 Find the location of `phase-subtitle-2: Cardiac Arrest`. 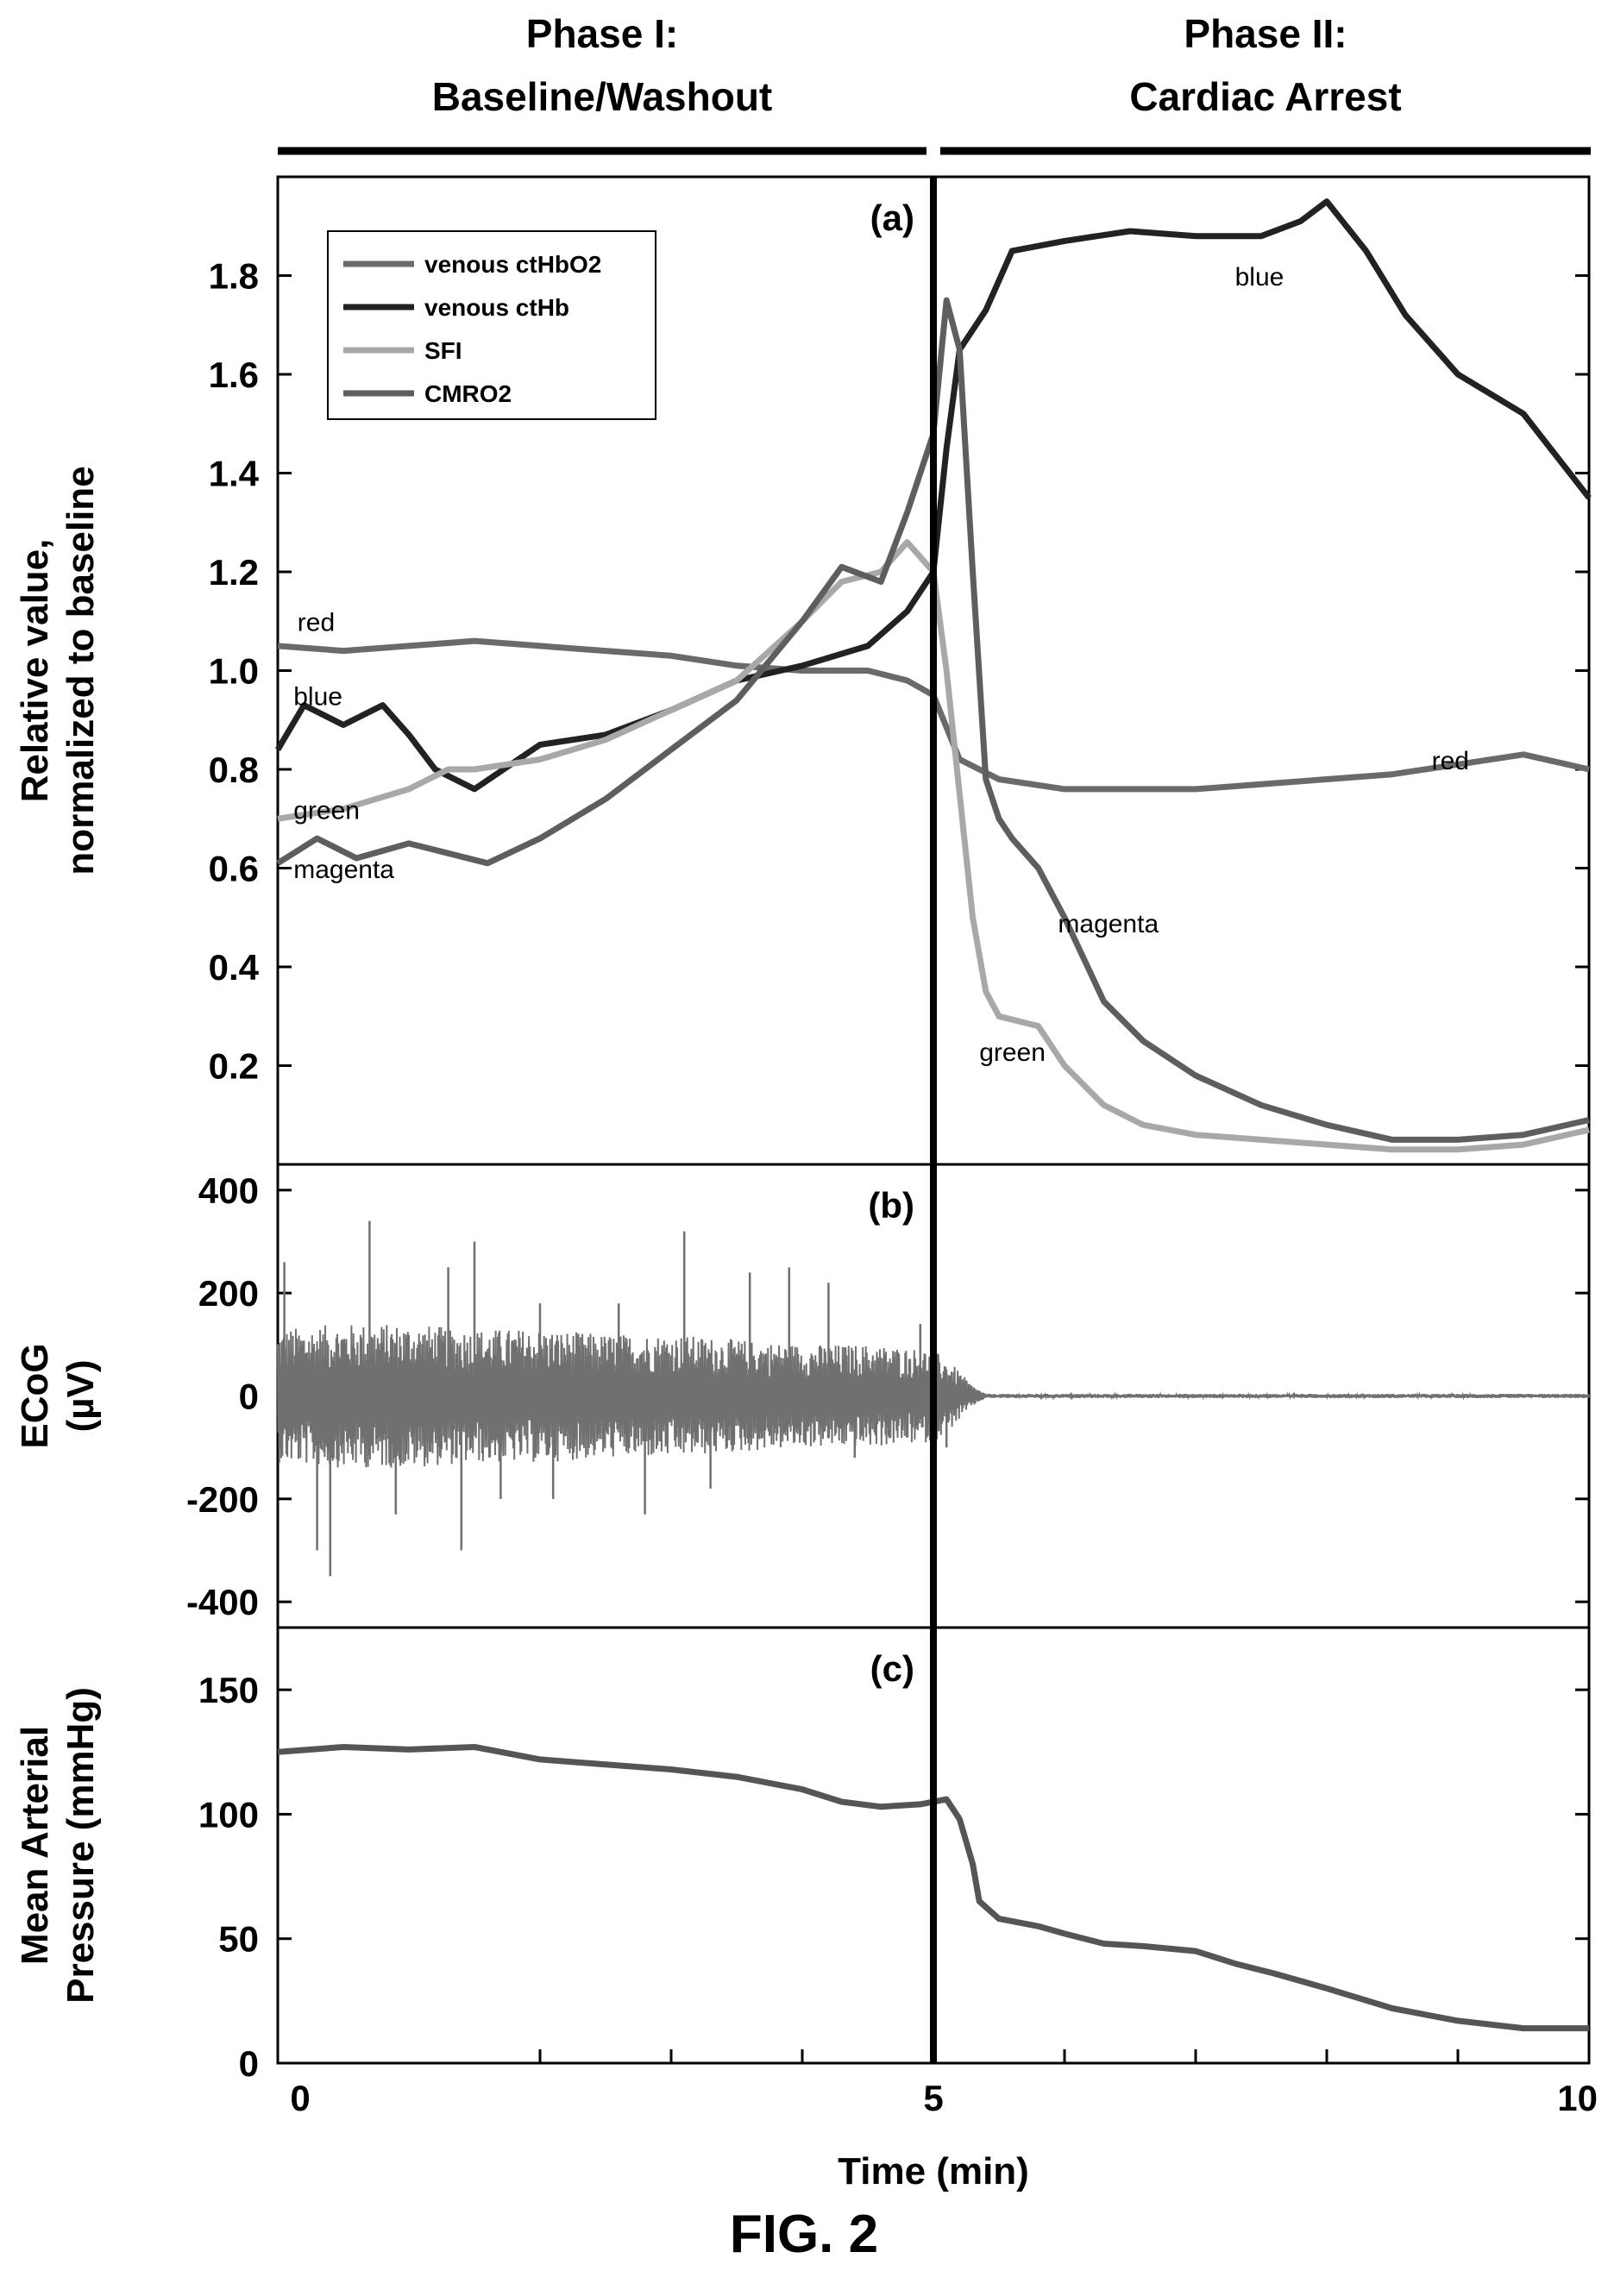

phase-subtitle-2: Cardiac Arrest is located at coordinates (1265, 96).